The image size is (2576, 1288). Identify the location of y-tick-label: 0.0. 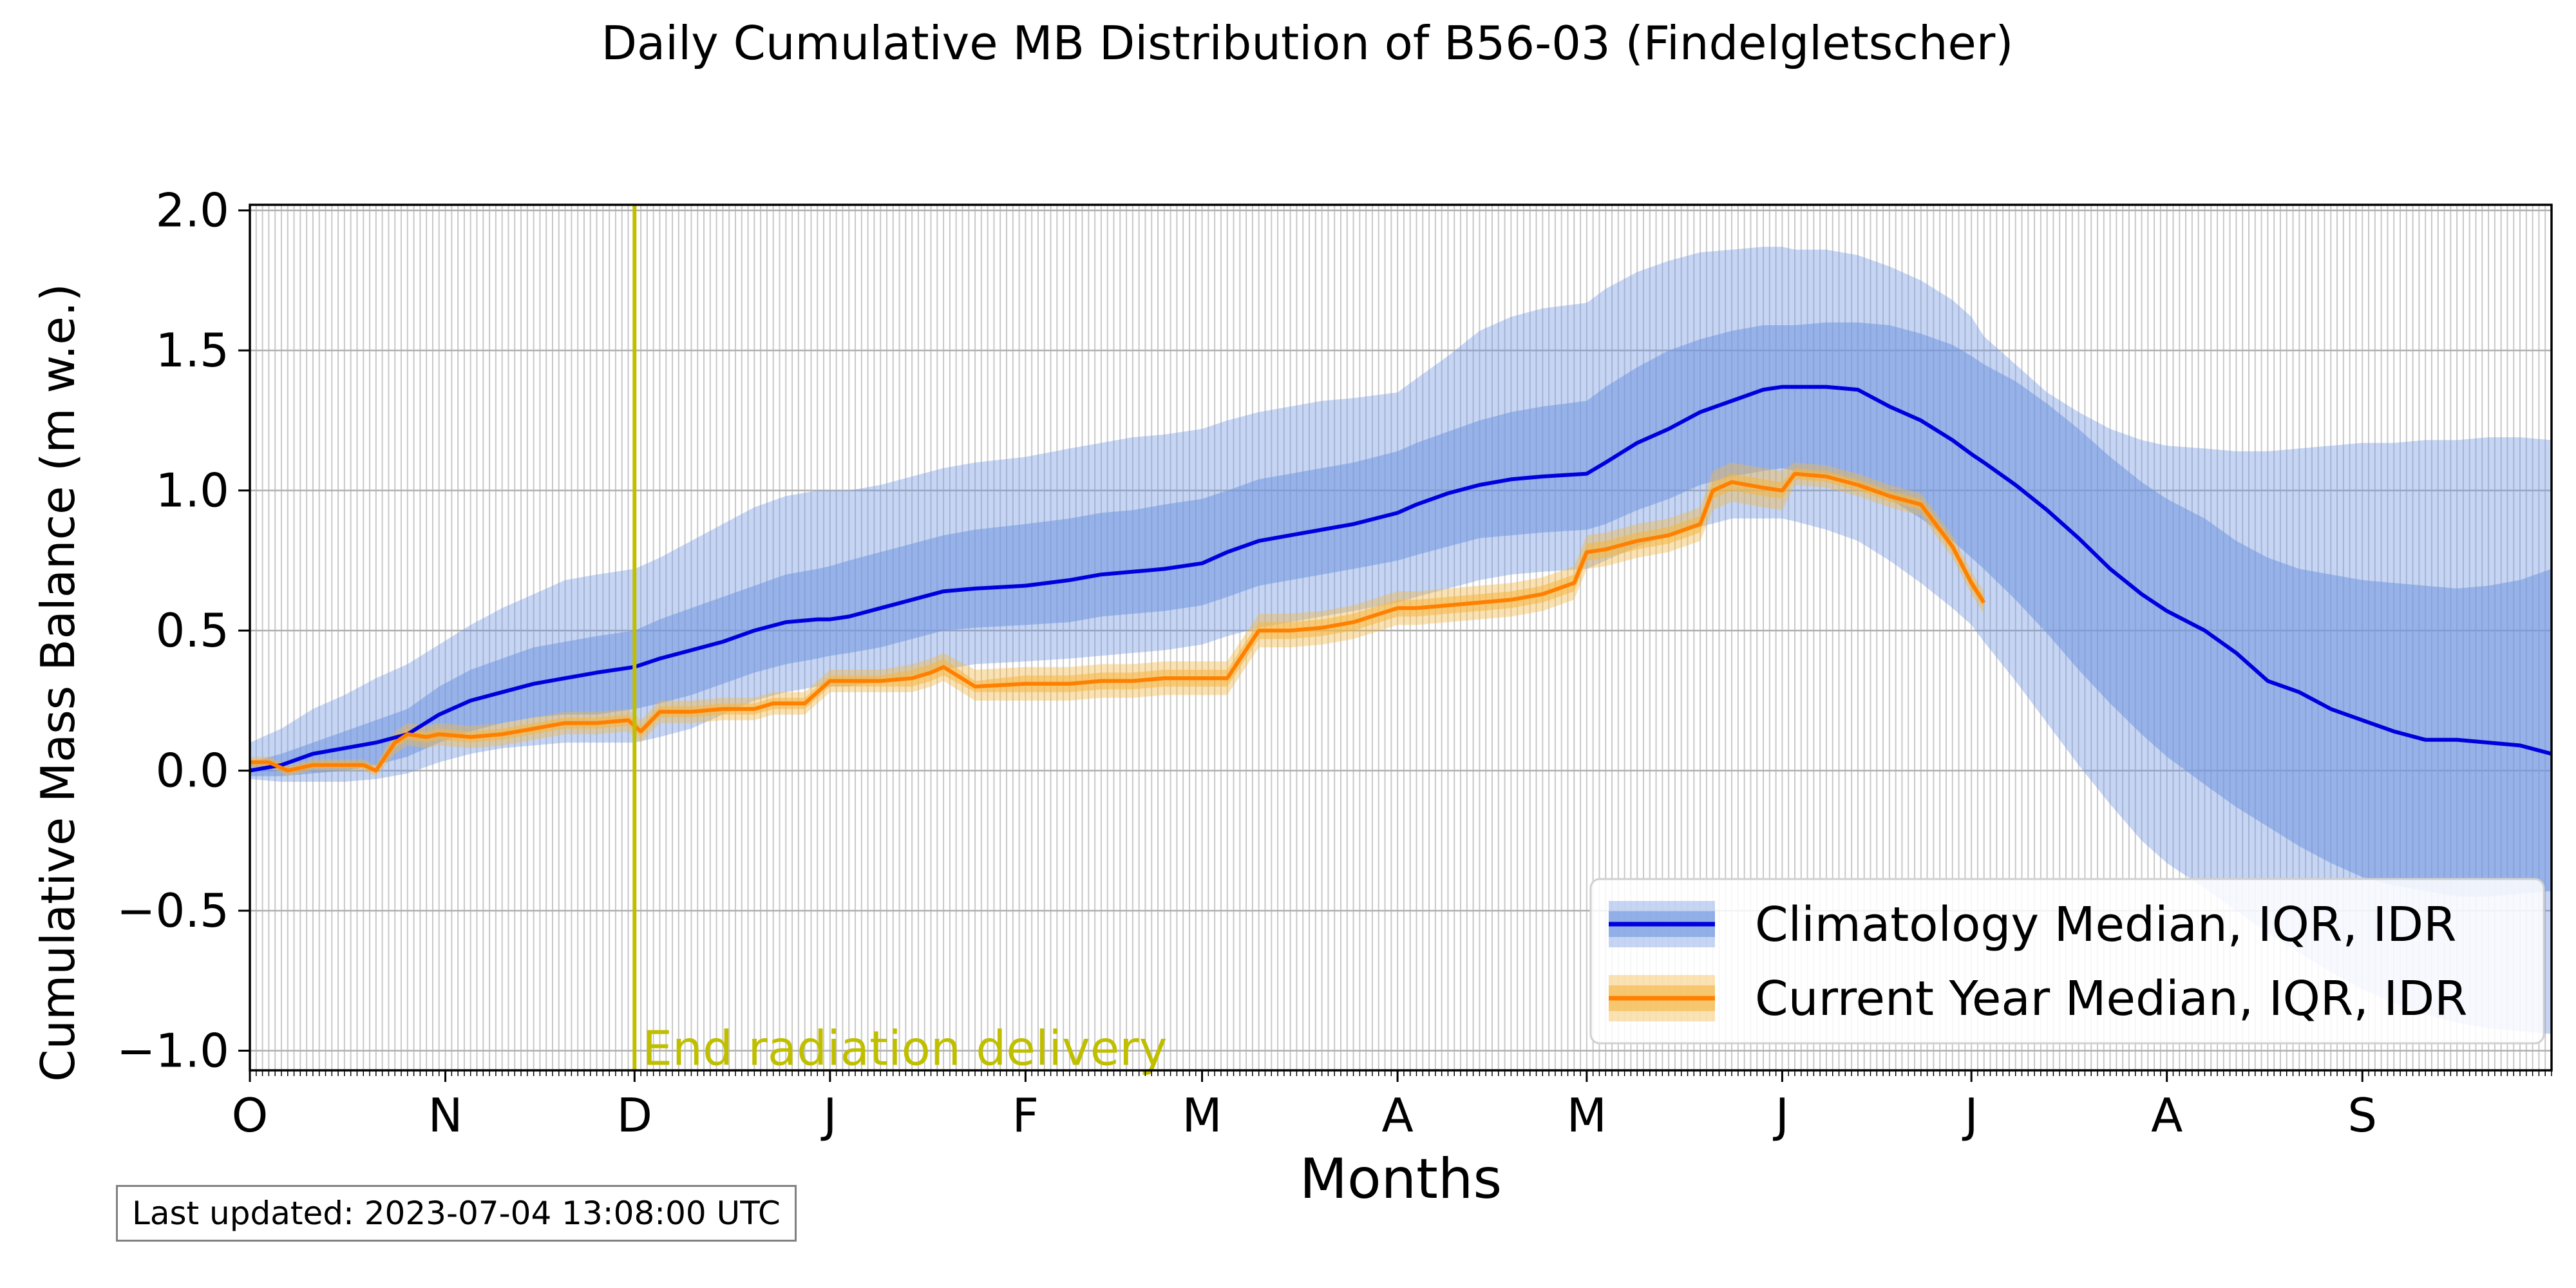
(192, 771).